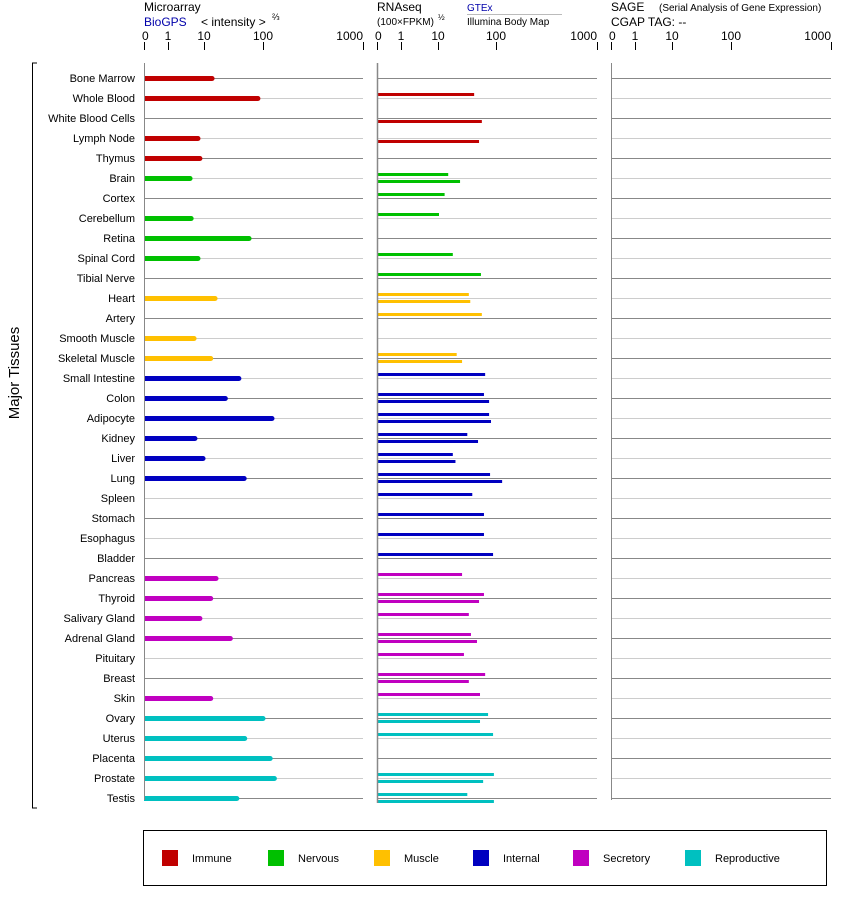 The height and width of the screenshot is (900, 842). I want to click on major-tissues-bracket, so click(34, 435).